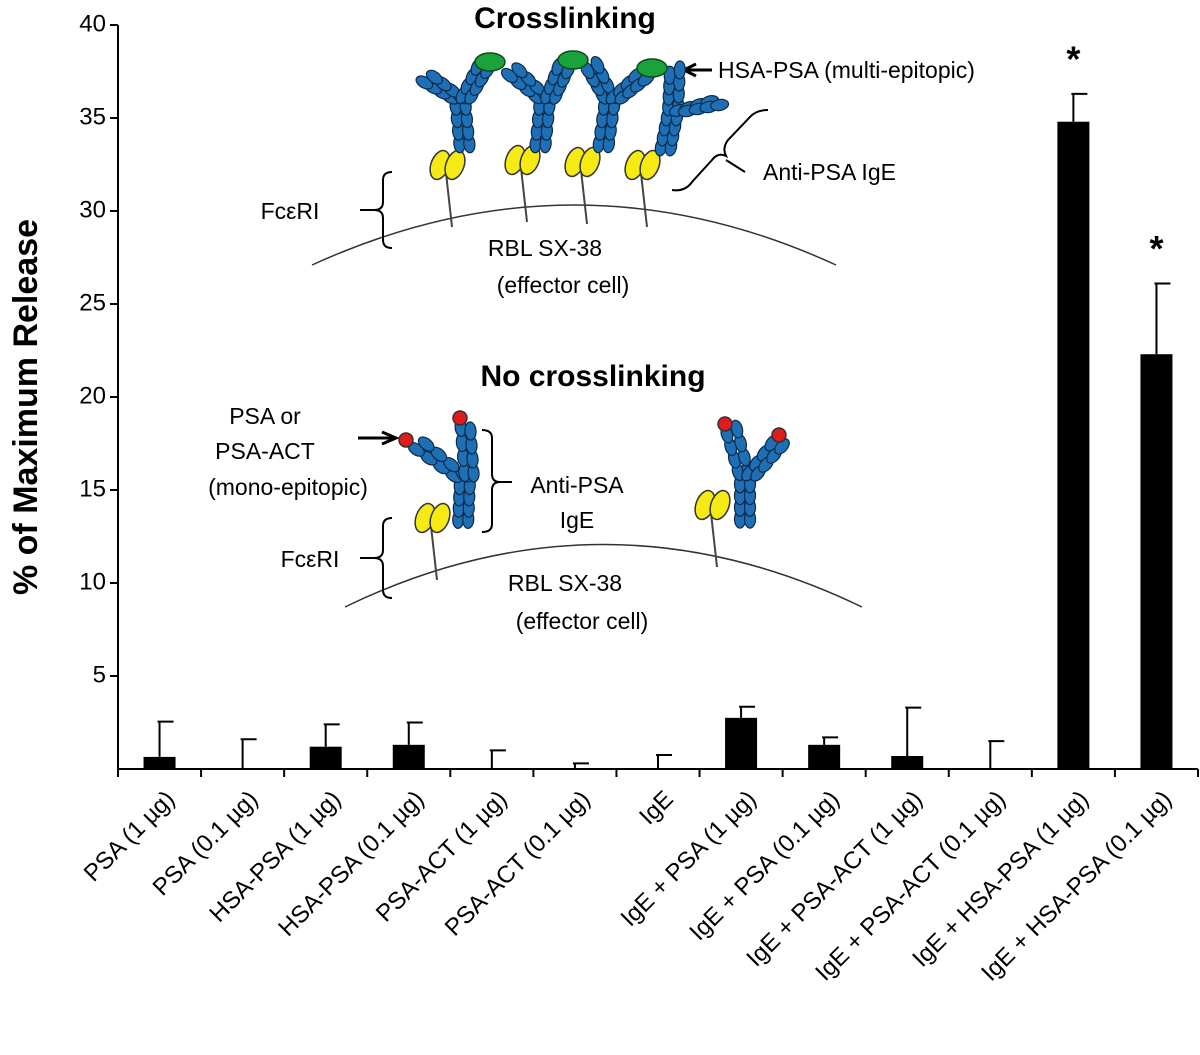 The height and width of the screenshot is (1055, 1200). Describe the element at coordinates (351, 864) in the screenshot. I see `x-tick-label: HSA-PSA (0.1 µg)` at that location.